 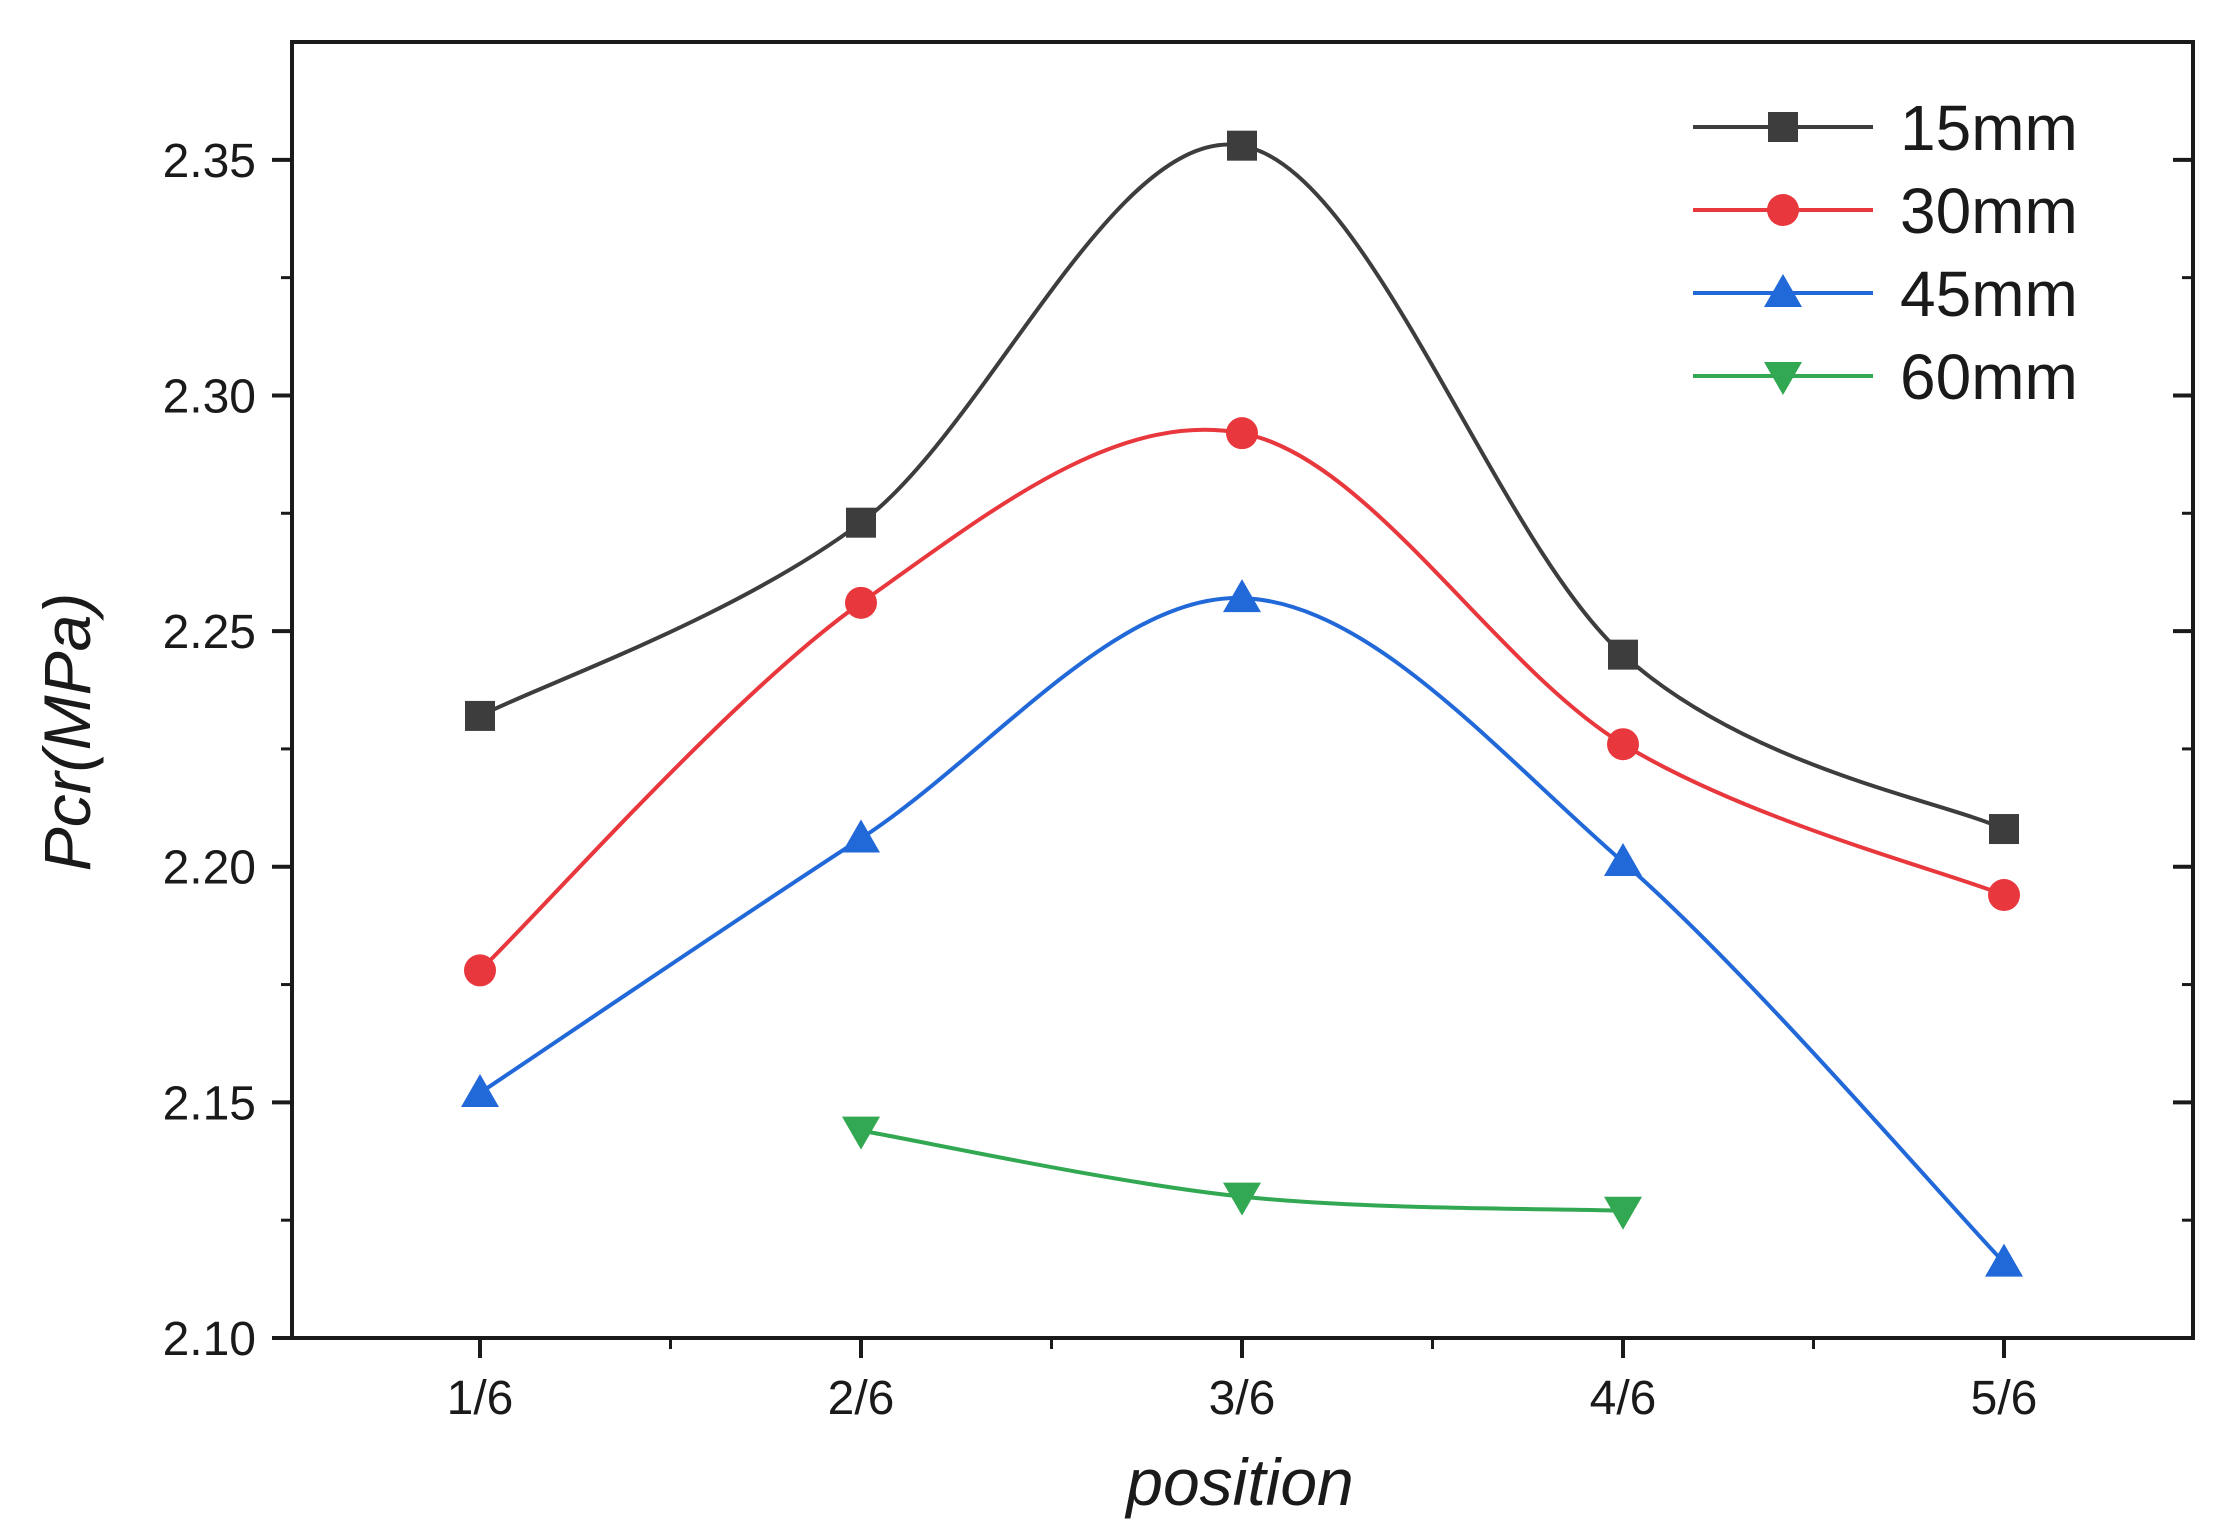 What do you see at coordinates (1239, 1482) in the screenshot?
I see `x-axis-title: position` at bounding box center [1239, 1482].